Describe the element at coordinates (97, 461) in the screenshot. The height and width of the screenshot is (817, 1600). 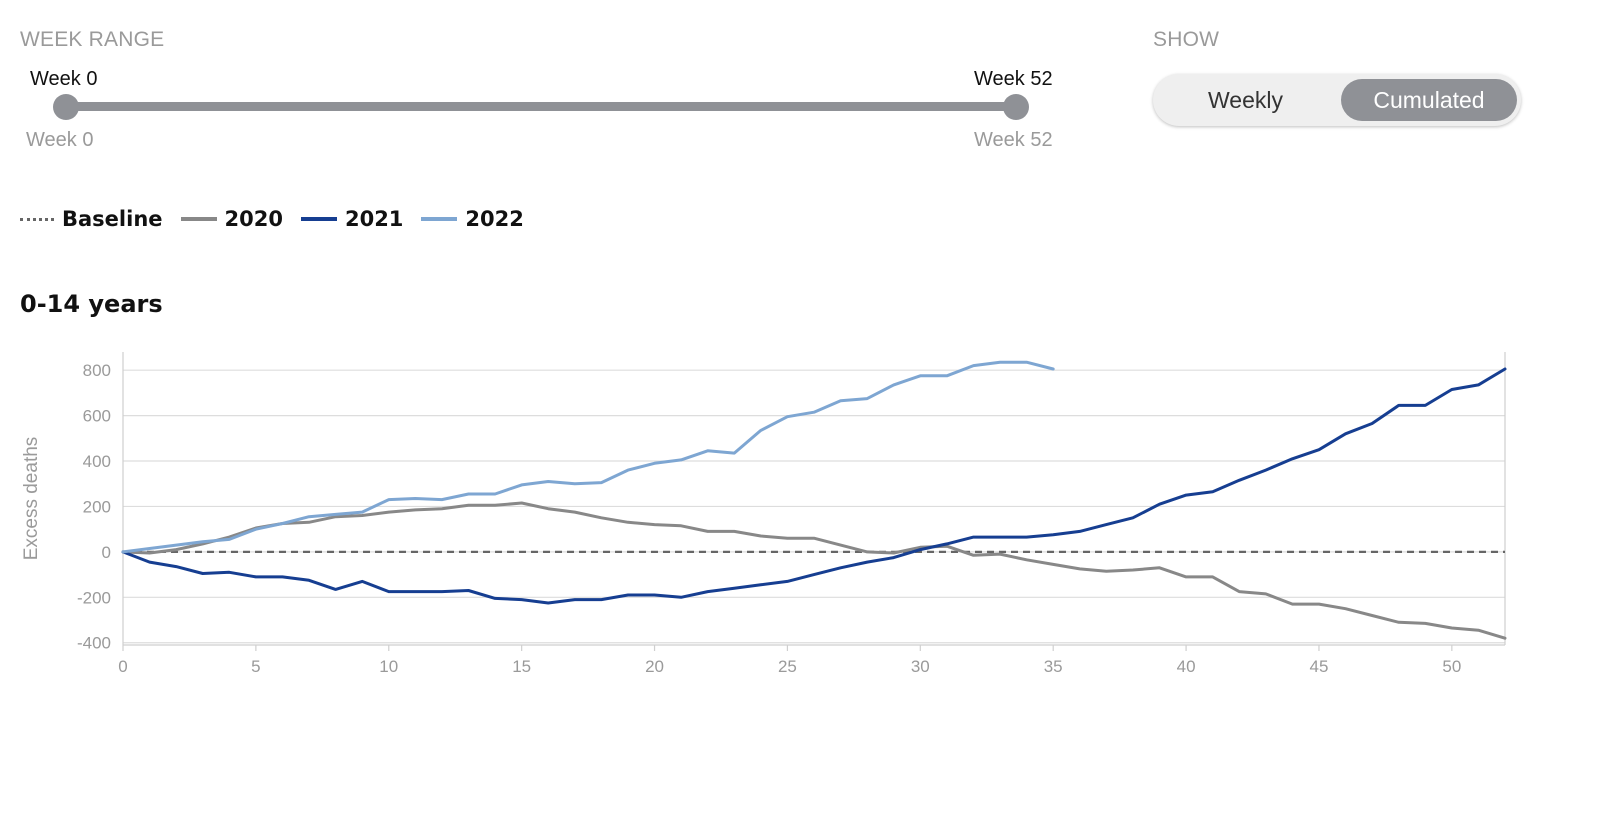
I see `y-tick-label-400: 400` at that location.